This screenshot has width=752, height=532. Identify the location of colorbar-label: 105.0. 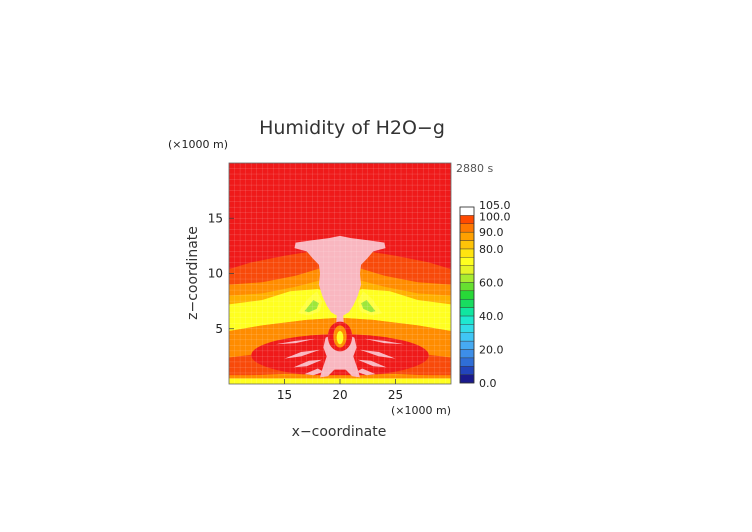
(495, 205).